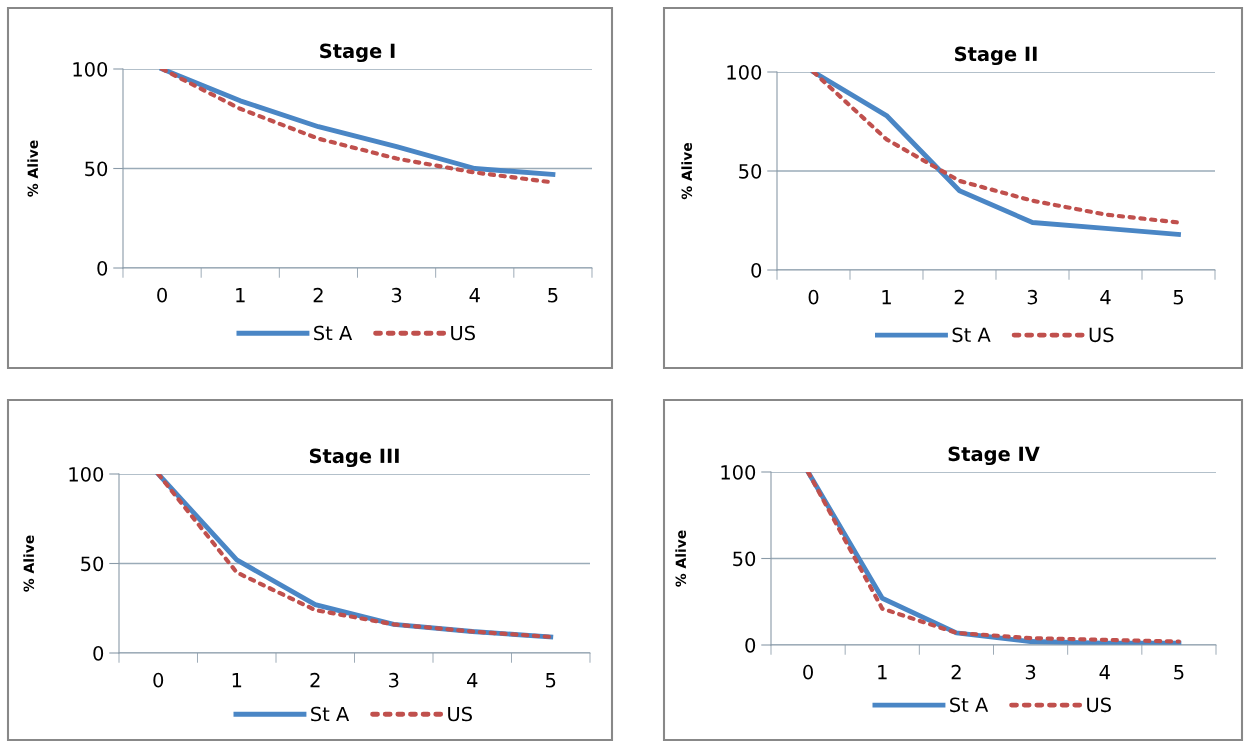  What do you see at coordinates (994, 456) in the screenshot?
I see `chart-title: Stage IV` at bounding box center [994, 456].